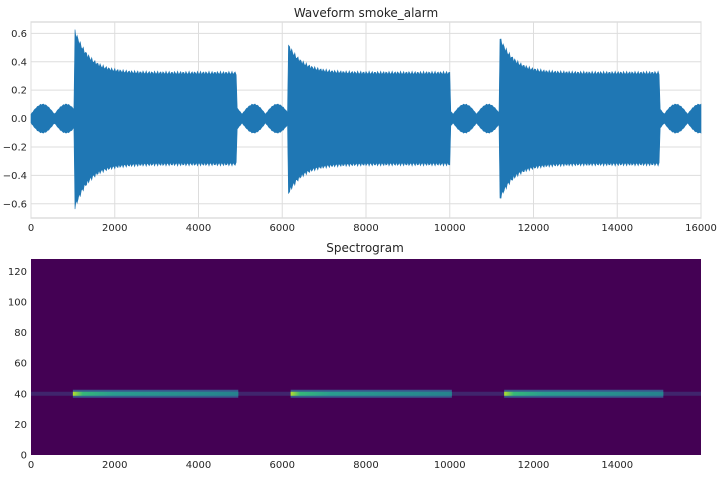  What do you see at coordinates (282, 228) in the screenshot?
I see `waveform-x-tick-label: 6000` at bounding box center [282, 228].